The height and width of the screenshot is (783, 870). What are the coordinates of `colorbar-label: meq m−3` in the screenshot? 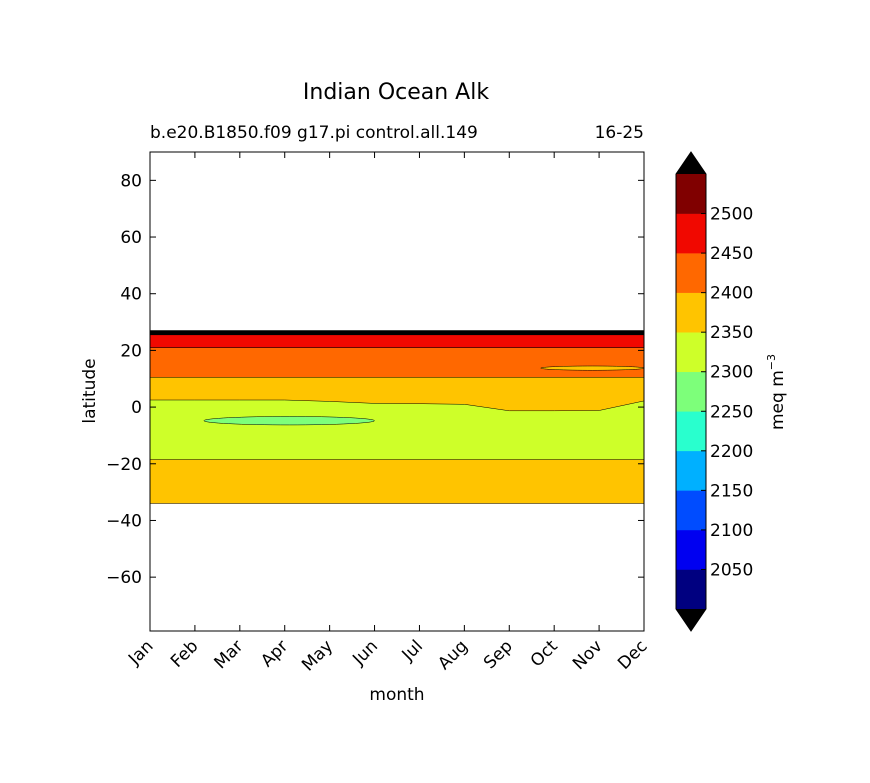 It's located at (776, 392).